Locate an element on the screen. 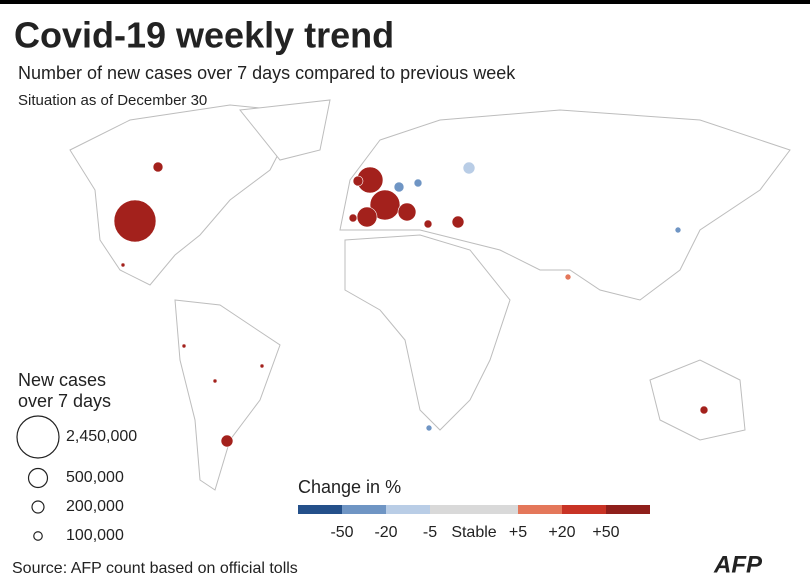  date-note: Situation as of December 30 is located at coordinates (112, 100).